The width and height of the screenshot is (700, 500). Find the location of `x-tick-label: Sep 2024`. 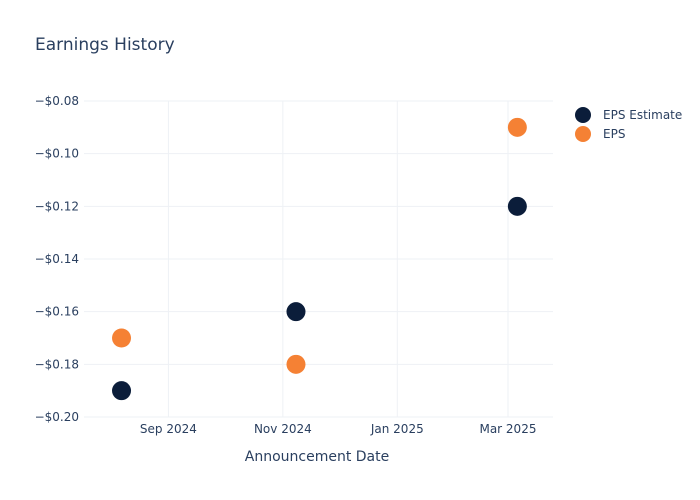

x-tick-label: Sep 2024 is located at coordinates (168, 429).